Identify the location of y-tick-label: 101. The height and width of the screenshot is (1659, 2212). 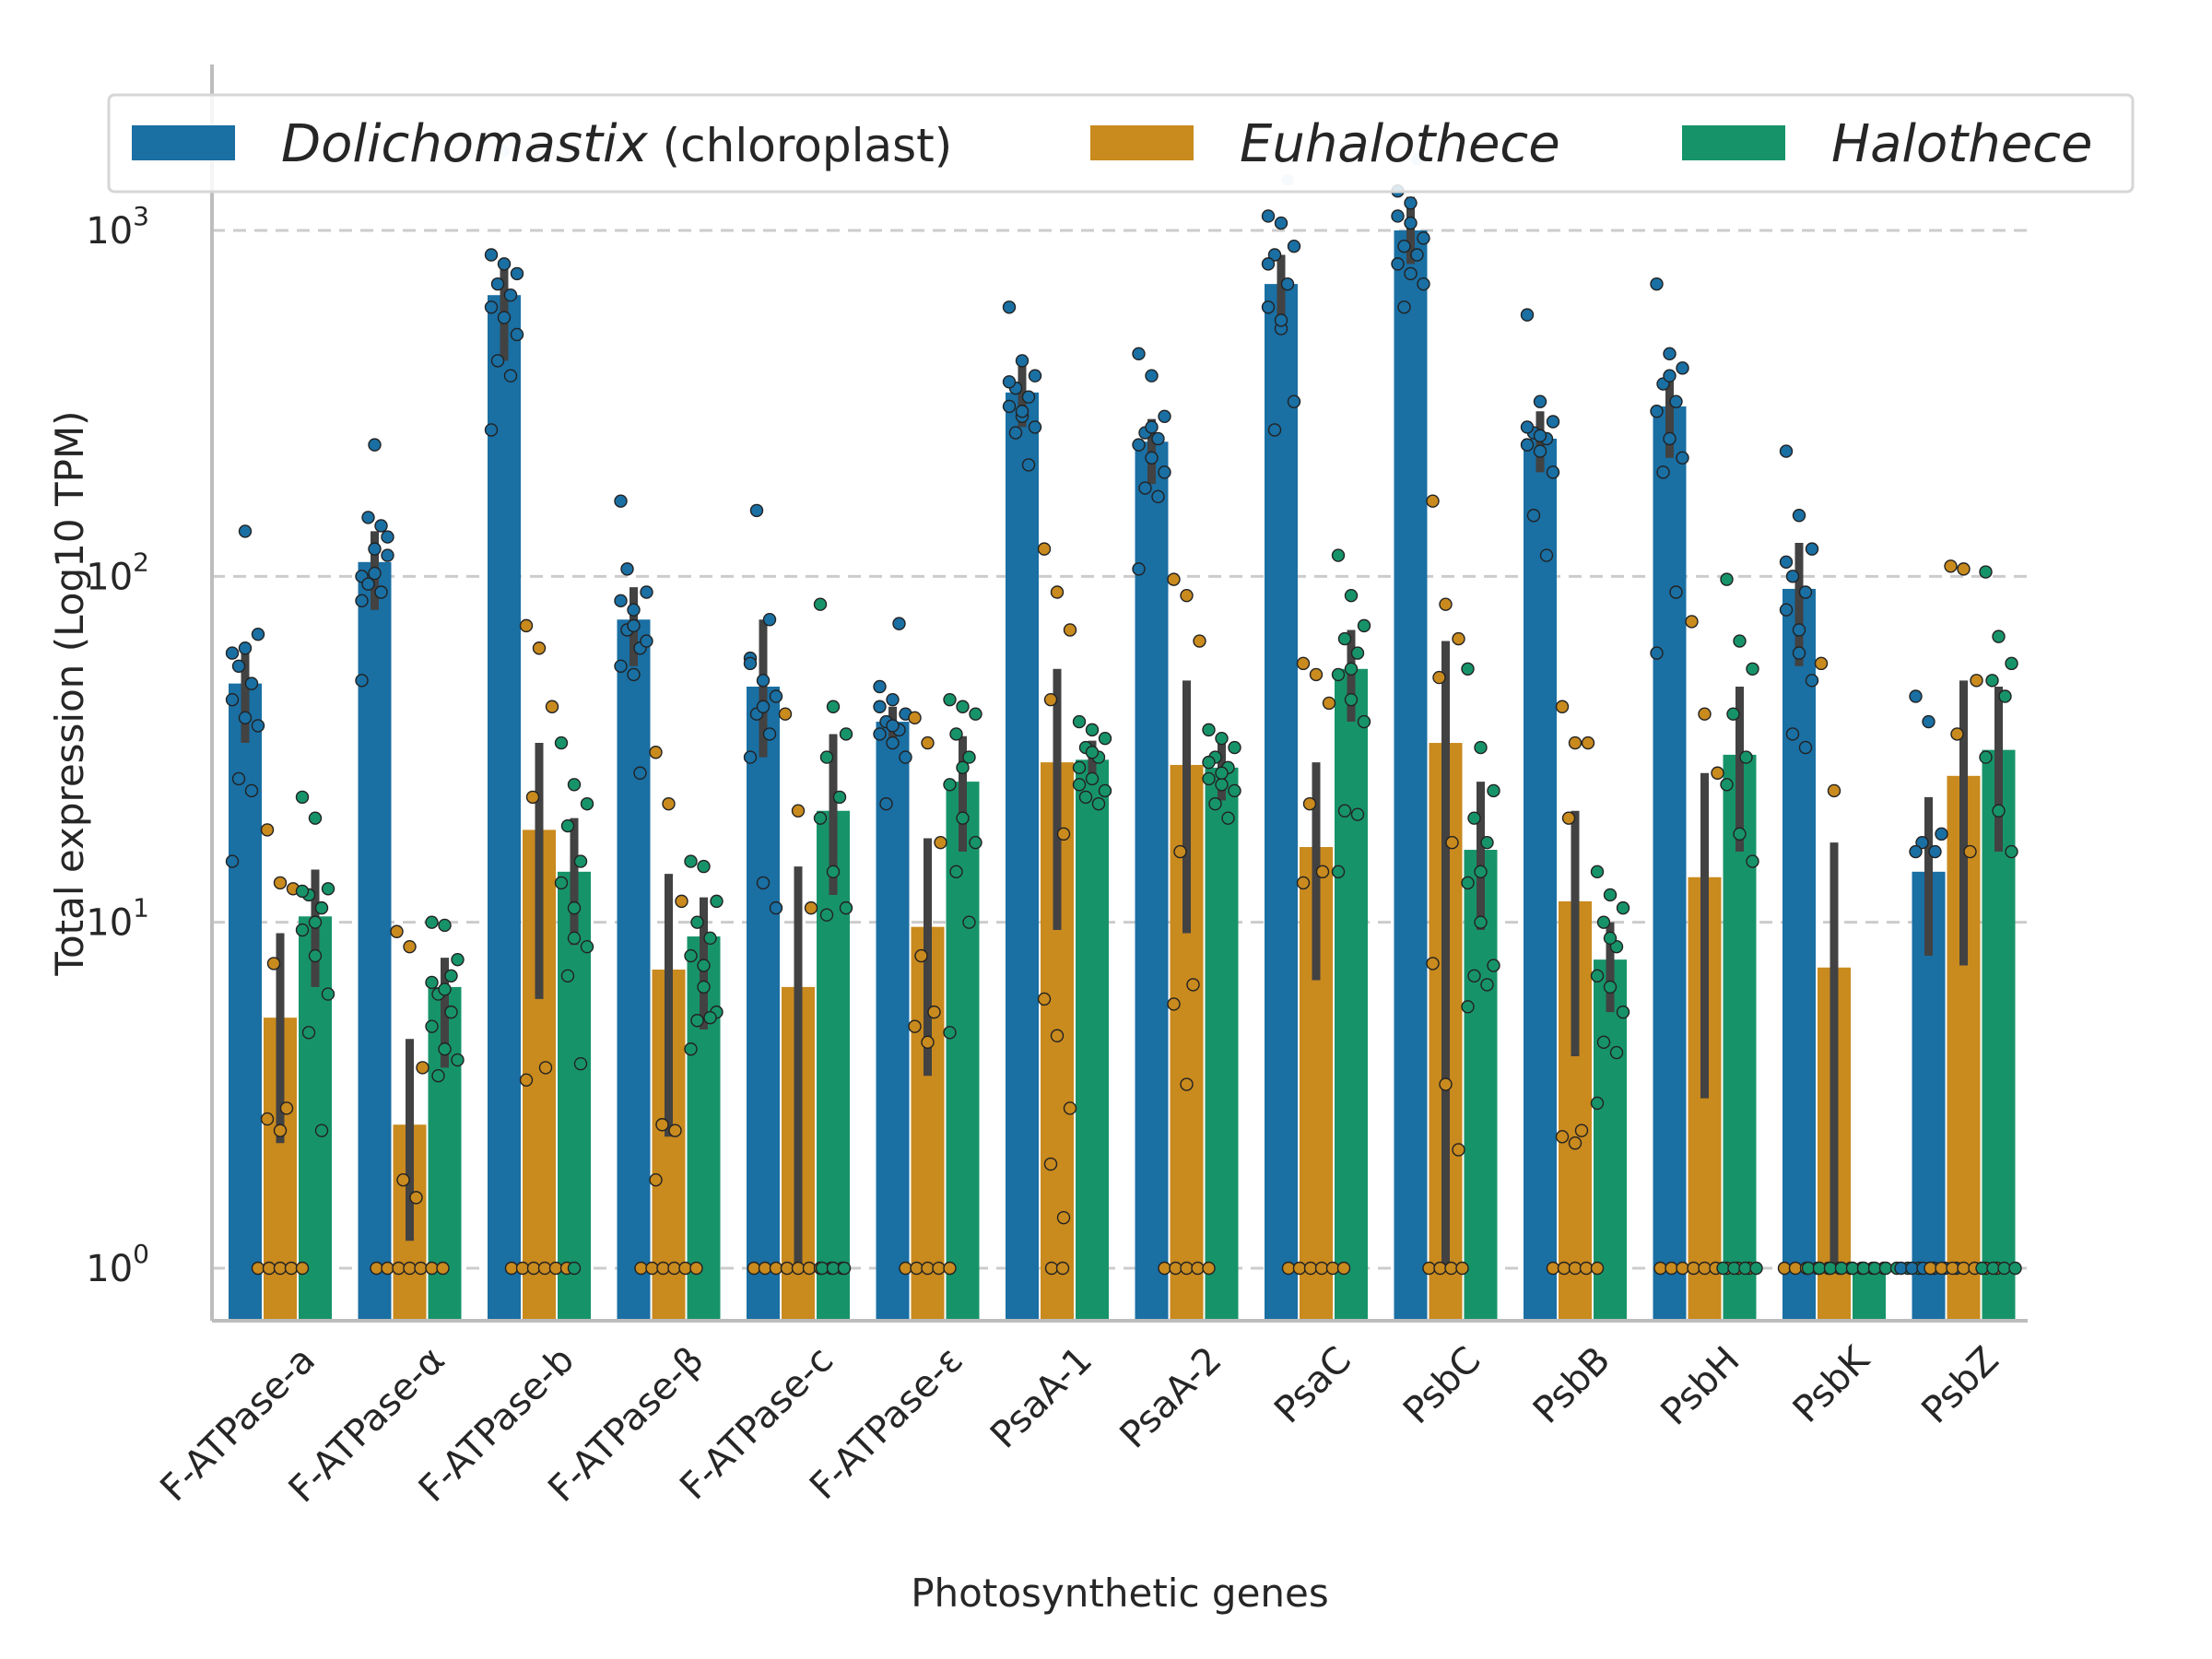
(117, 919).